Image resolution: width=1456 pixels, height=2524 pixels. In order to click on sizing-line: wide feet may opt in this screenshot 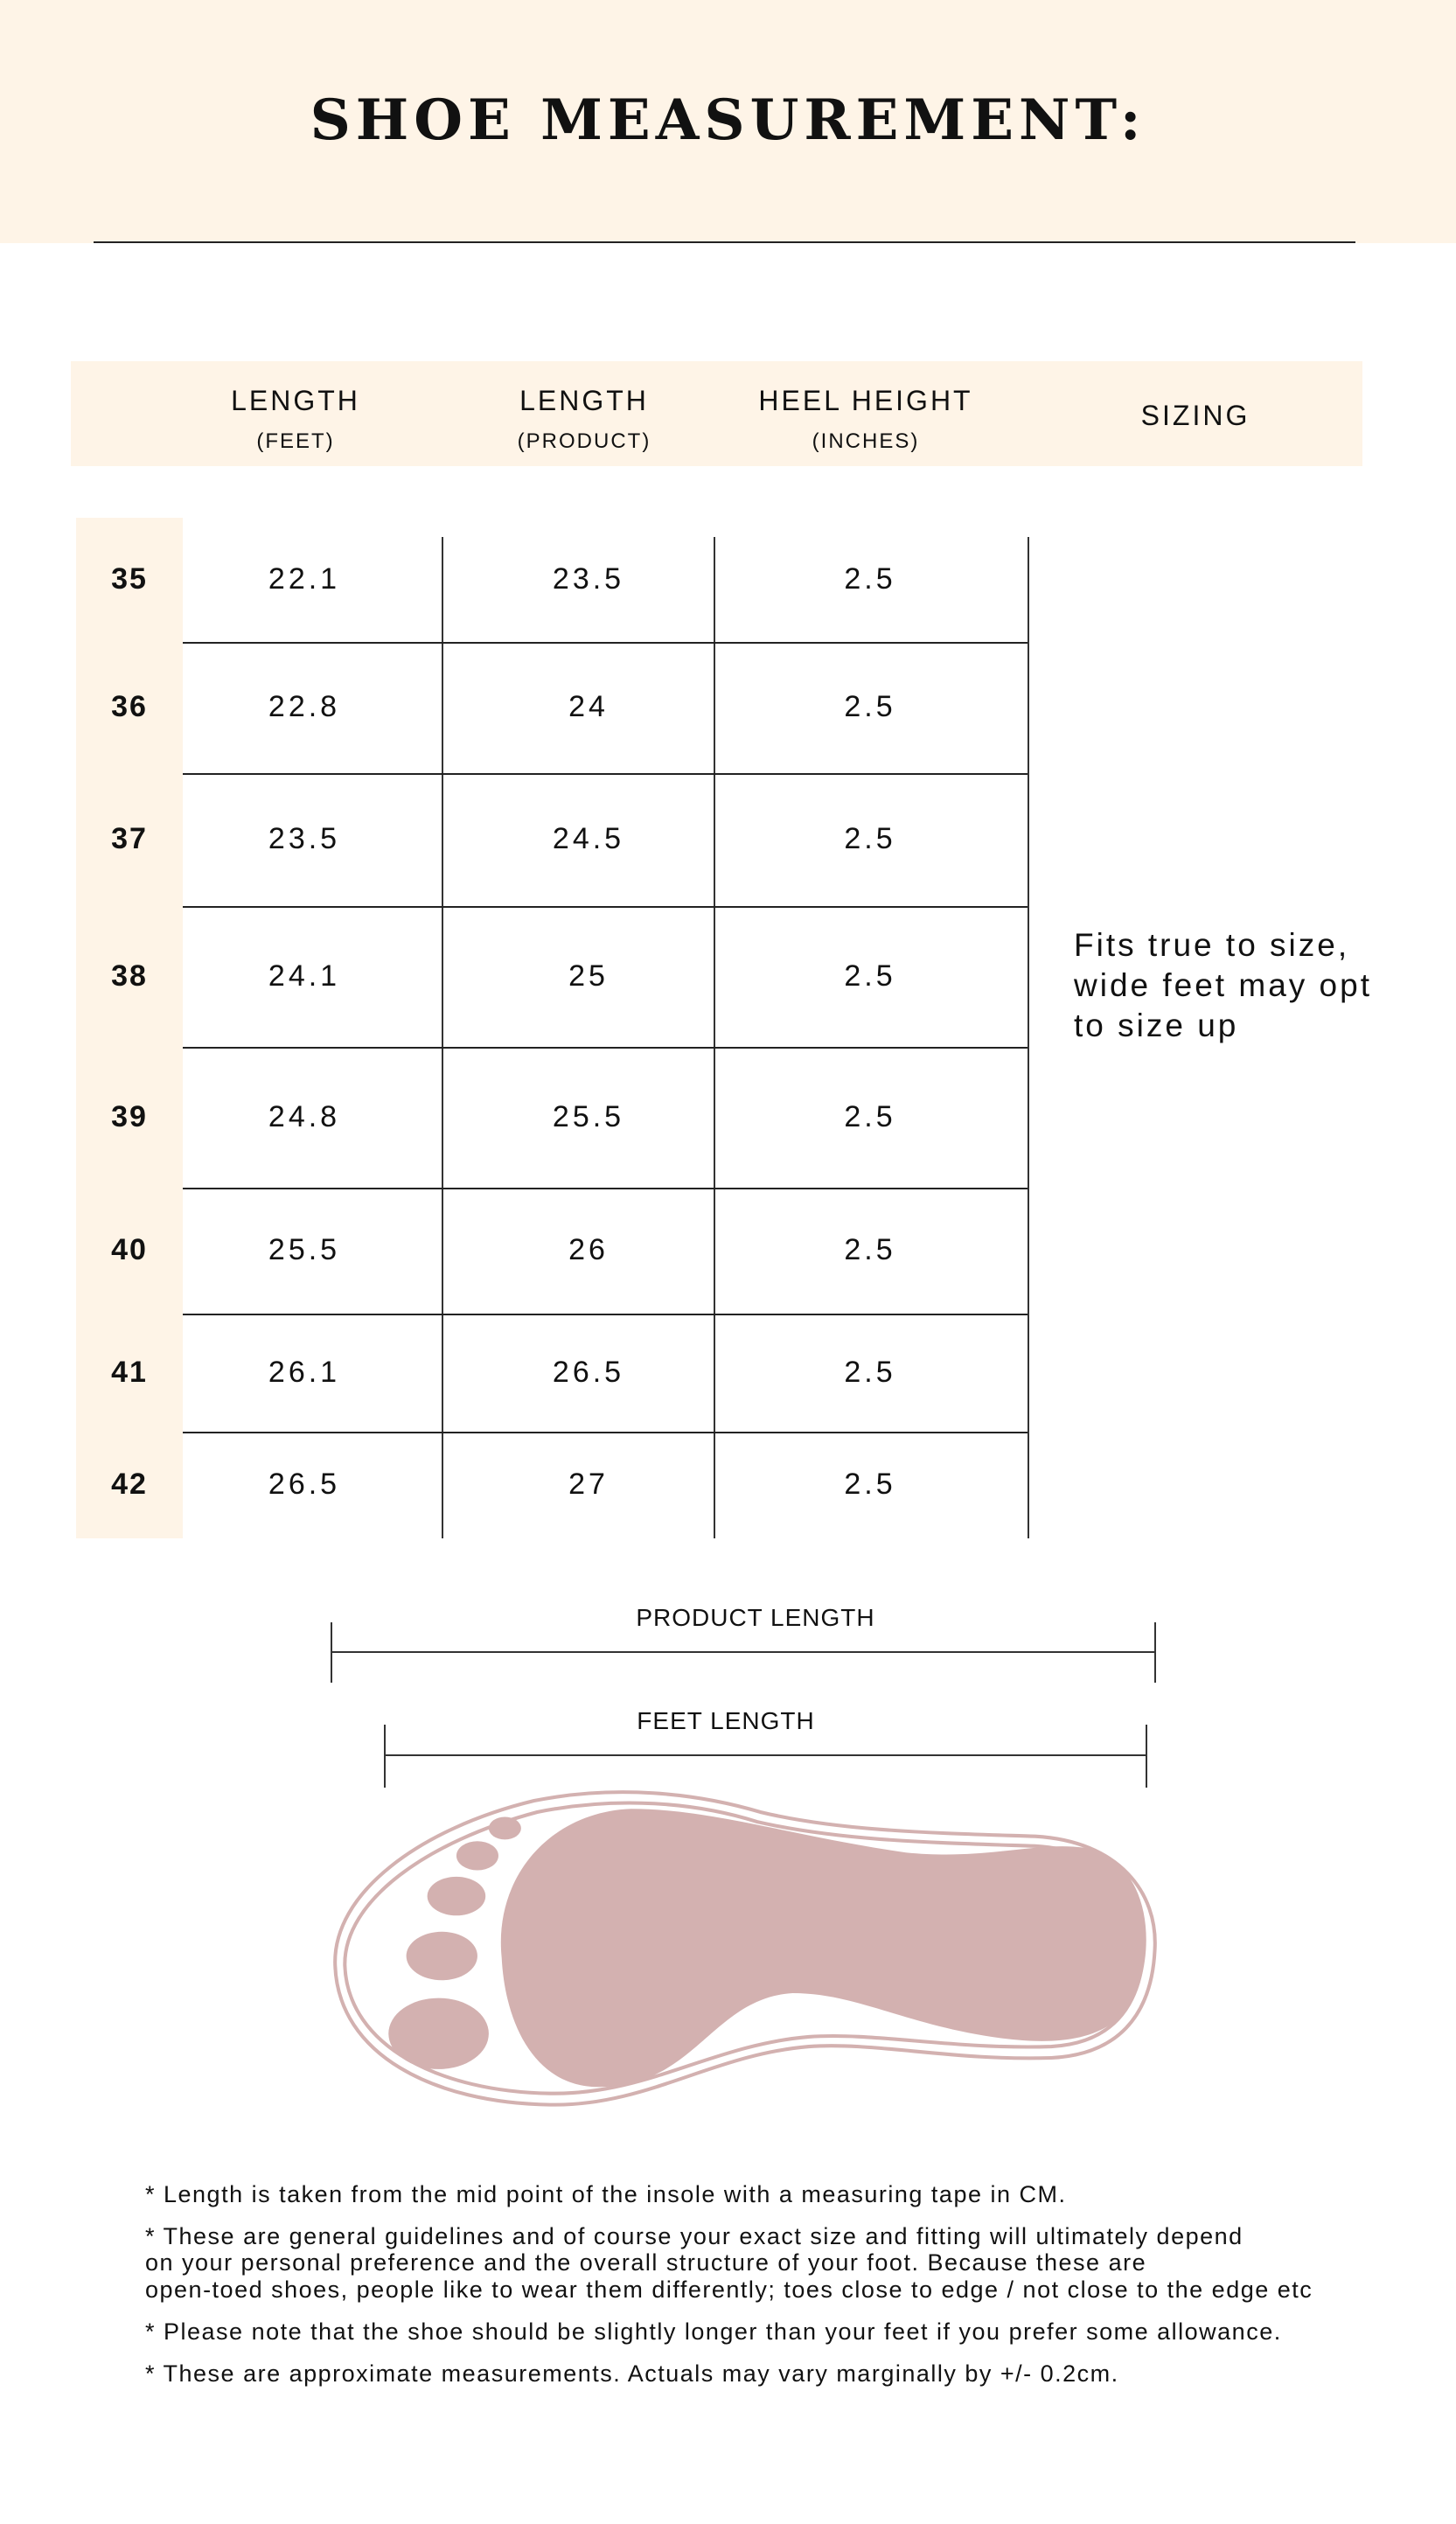, I will do `click(1223, 985)`.